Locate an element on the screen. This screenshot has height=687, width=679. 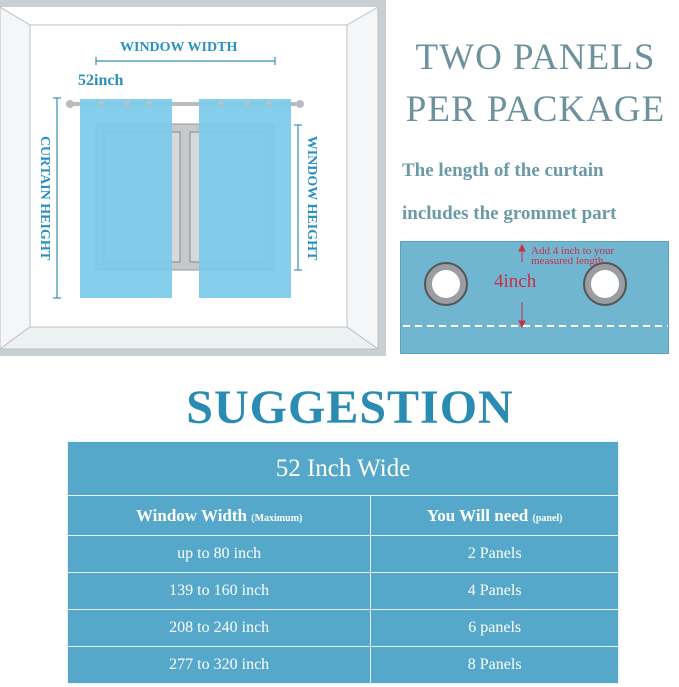
curtain-right-panel is located at coordinates (245, 198).